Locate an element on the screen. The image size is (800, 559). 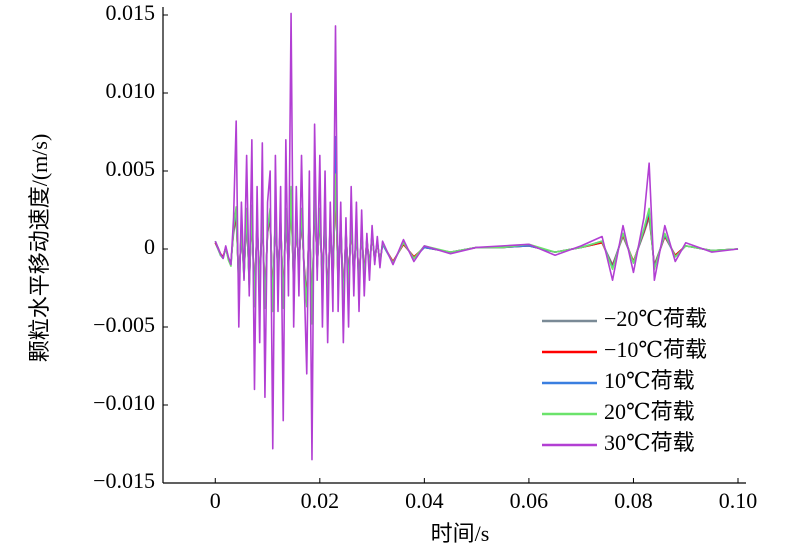
y-axis-label: 颗粒水平移动速度/(m/s) is located at coordinates (39, 248).